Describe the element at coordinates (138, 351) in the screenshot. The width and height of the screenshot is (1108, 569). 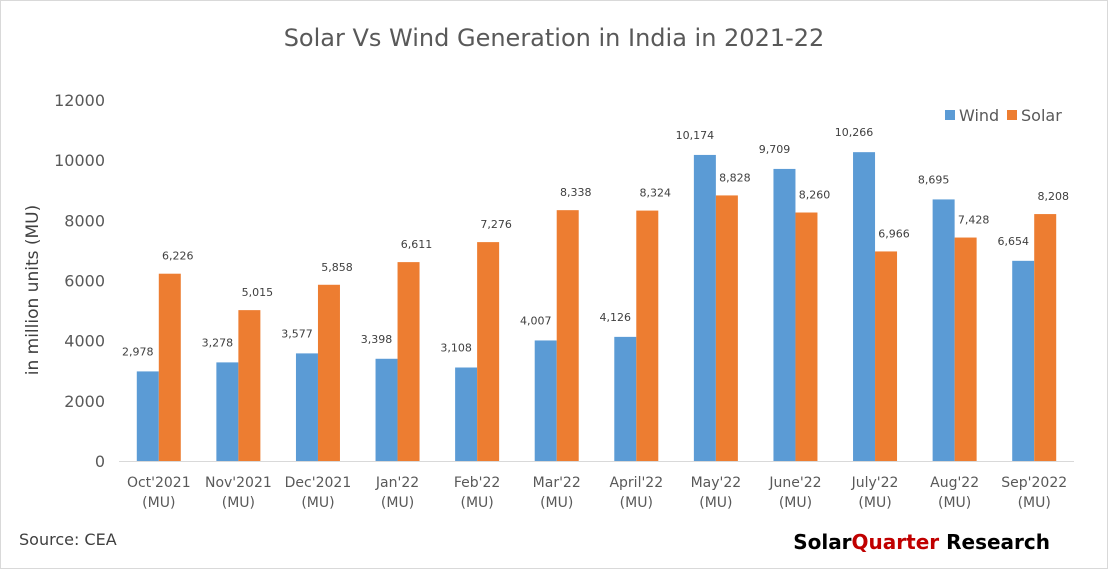
I see `data-label-wind: 2,978` at that location.